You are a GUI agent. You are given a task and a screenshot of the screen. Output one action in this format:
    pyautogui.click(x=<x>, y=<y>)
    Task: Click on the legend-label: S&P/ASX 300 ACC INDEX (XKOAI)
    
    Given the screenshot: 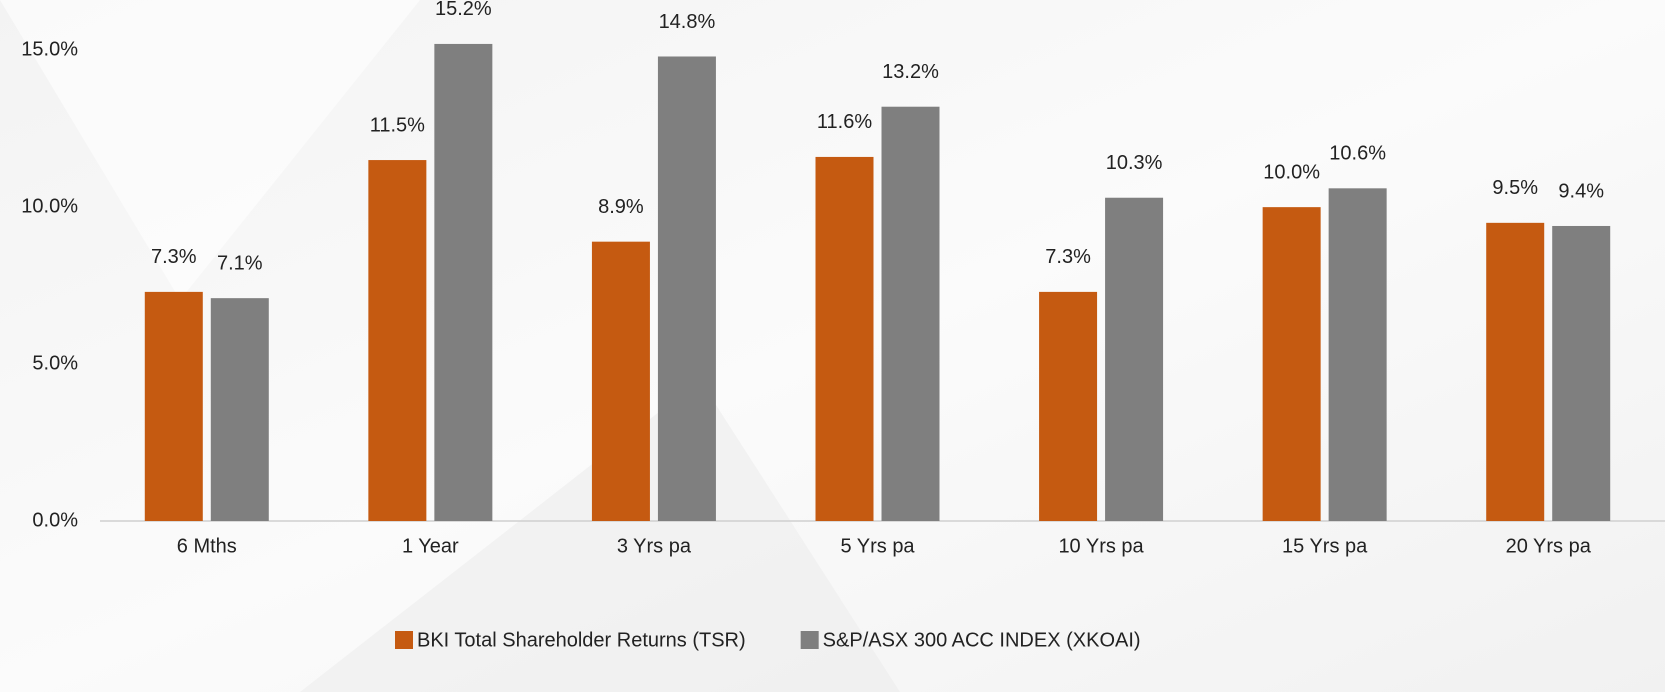 What is the action you would take?
    pyautogui.click(x=982, y=640)
    